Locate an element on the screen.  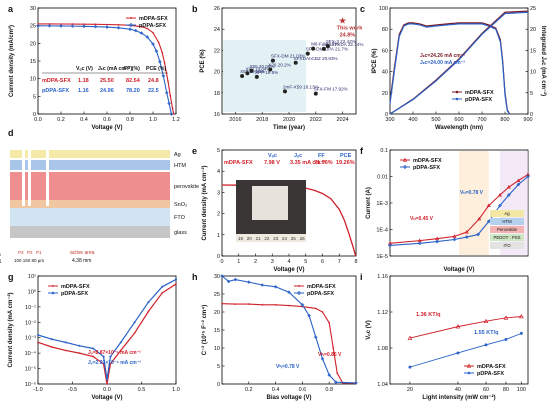
table-cell: 3.35 mA cm⁻² is located at coordinates (307, 162).